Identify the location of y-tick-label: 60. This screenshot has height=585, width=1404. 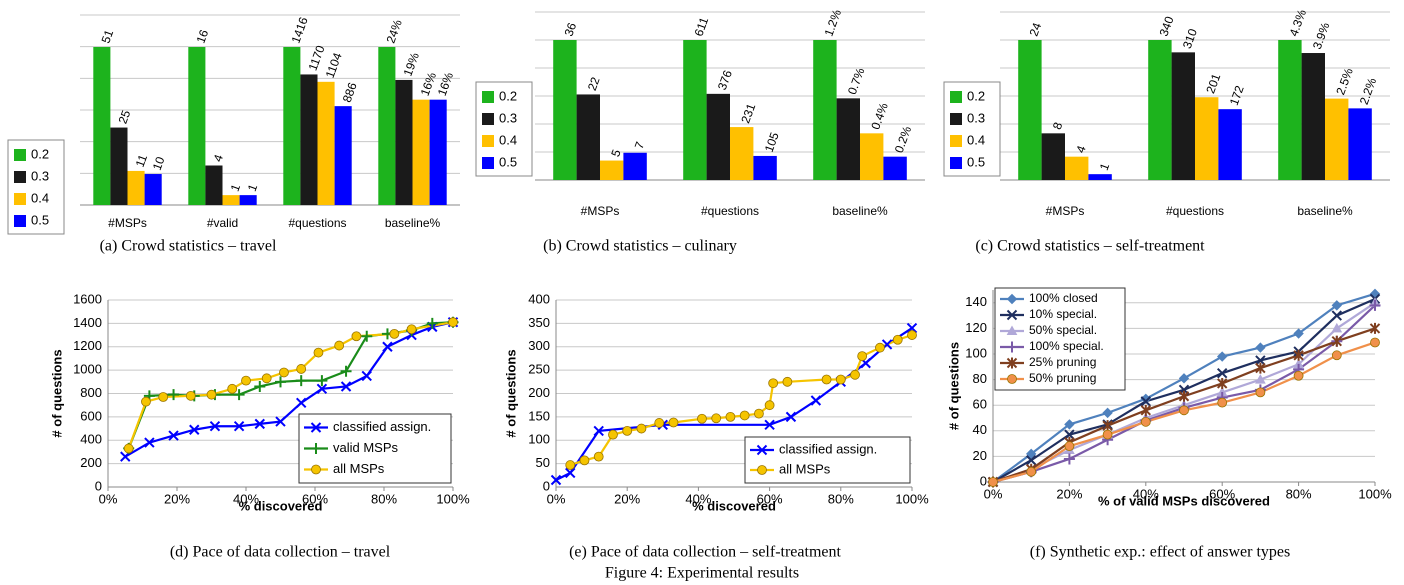
(980, 404).